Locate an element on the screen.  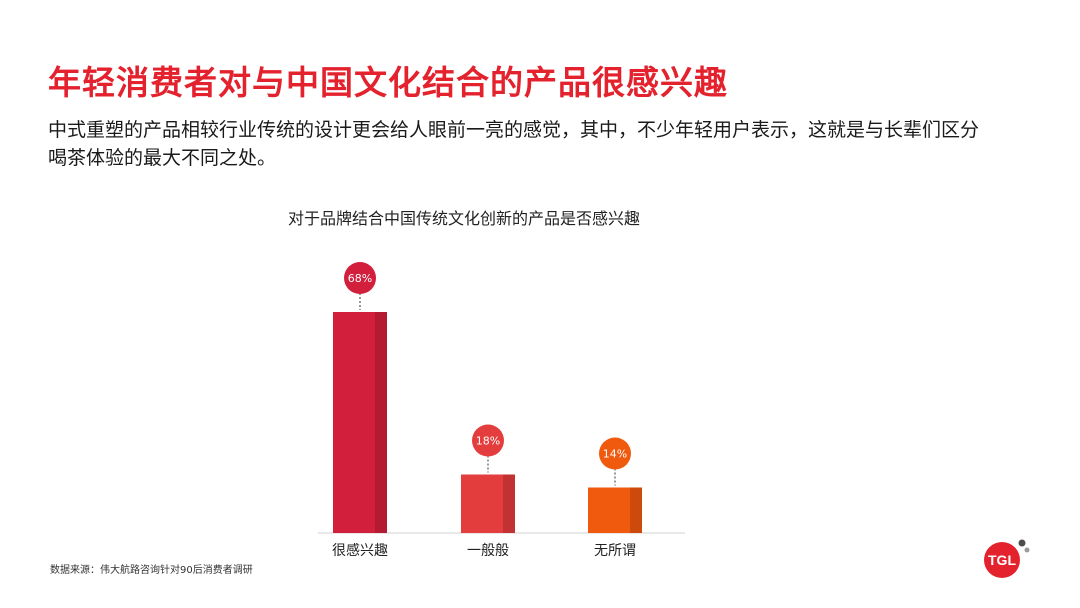
bar-2-value-label: 18% is located at coordinates (488, 441).